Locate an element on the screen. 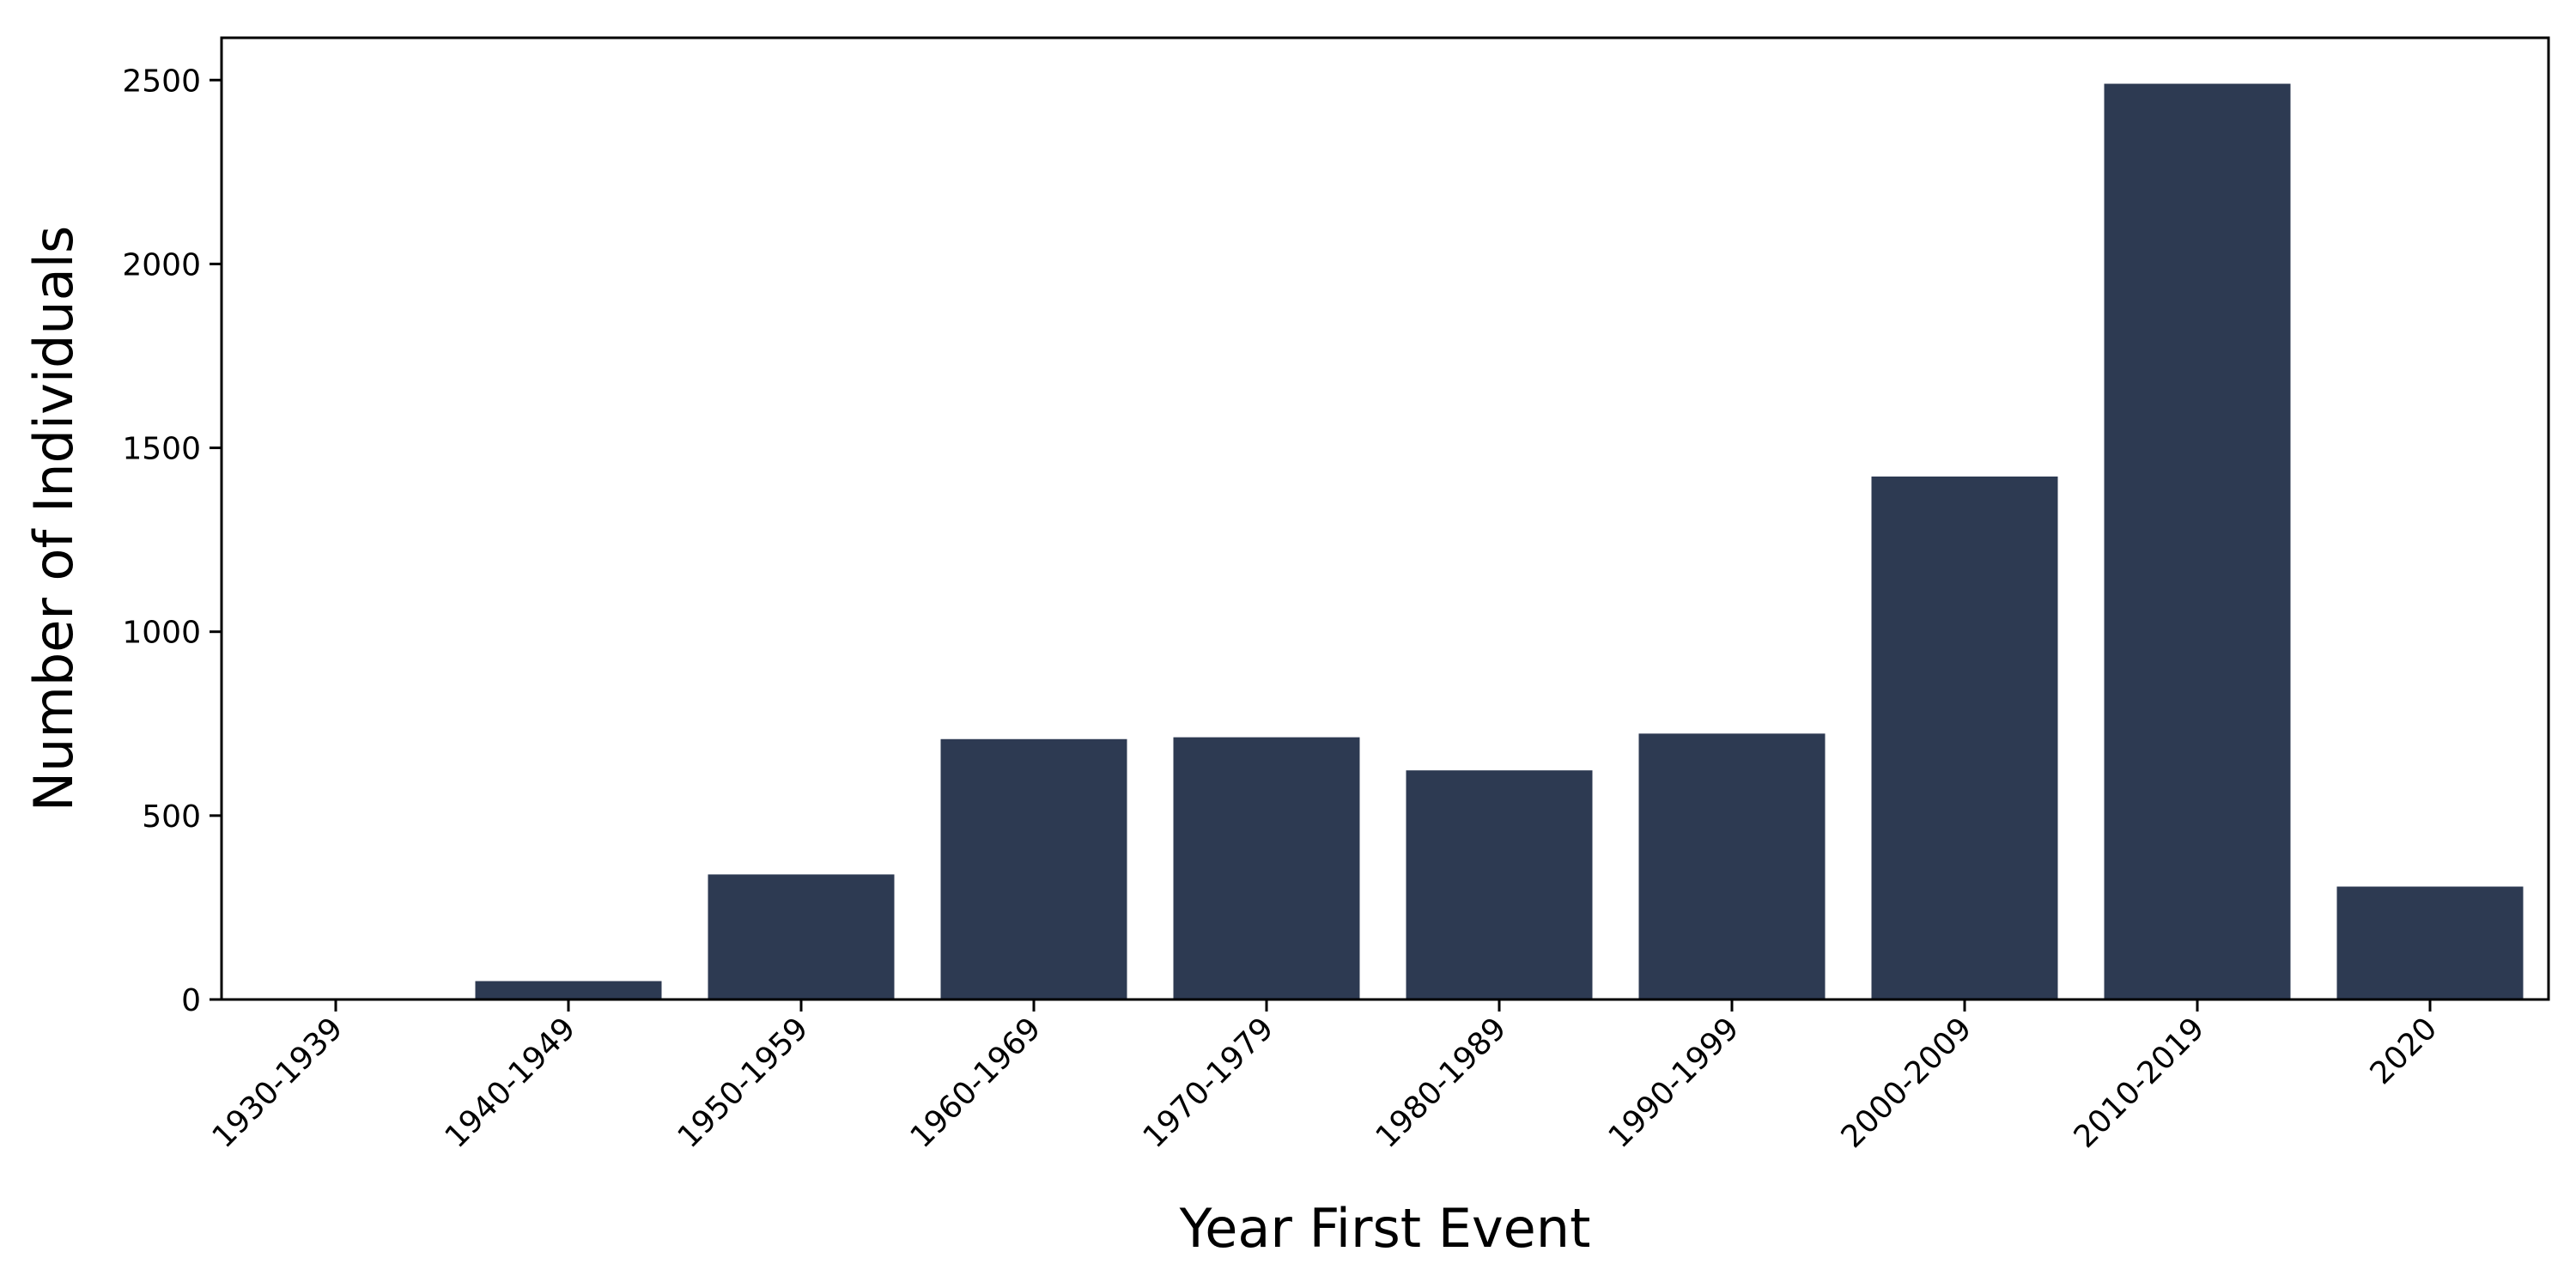 The image size is (2576, 1288). x-tick-label: 2010-2019 is located at coordinates (2140, 1083).